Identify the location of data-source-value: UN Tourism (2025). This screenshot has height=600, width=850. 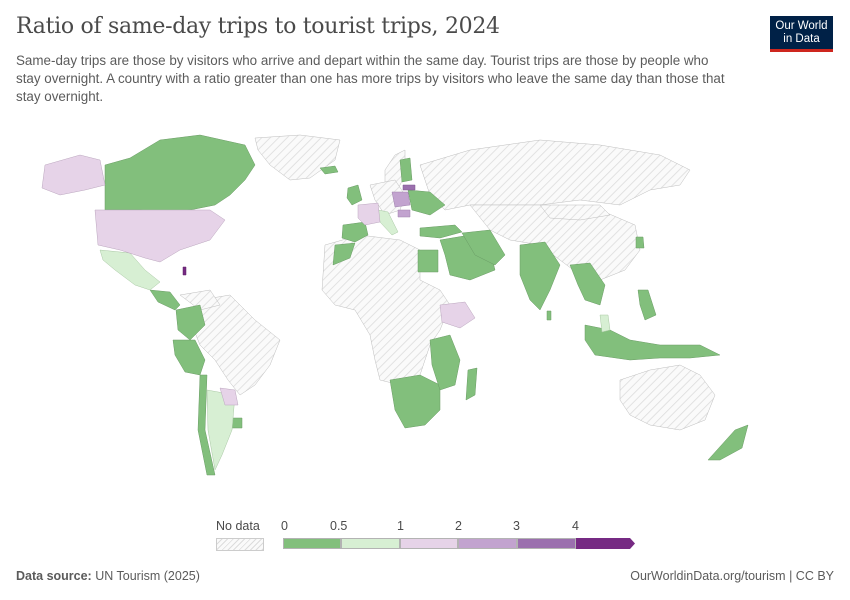
(147, 576).